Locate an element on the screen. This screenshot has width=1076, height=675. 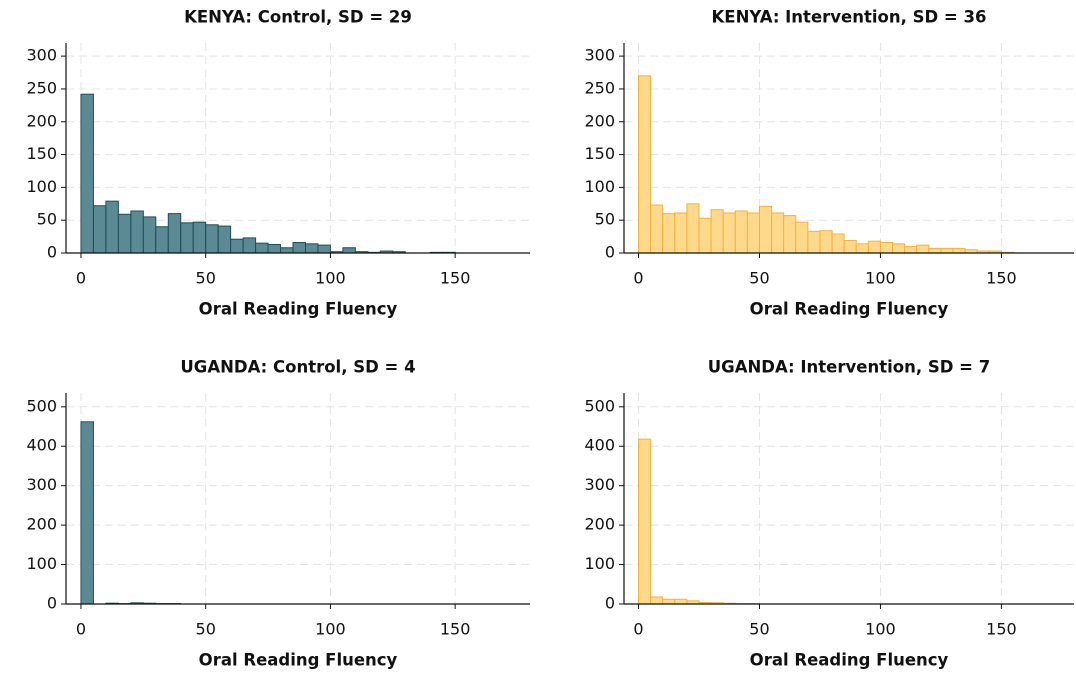
chart-title: UGANDA: Control, SD = 4 is located at coordinates (297, 367).